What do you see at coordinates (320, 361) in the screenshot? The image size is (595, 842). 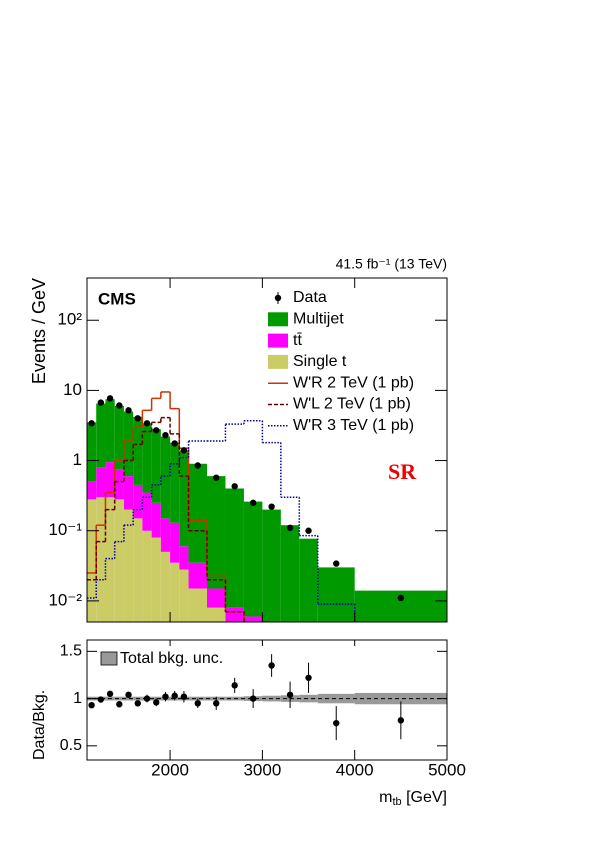 I see `legend-label: Single t` at bounding box center [320, 361].